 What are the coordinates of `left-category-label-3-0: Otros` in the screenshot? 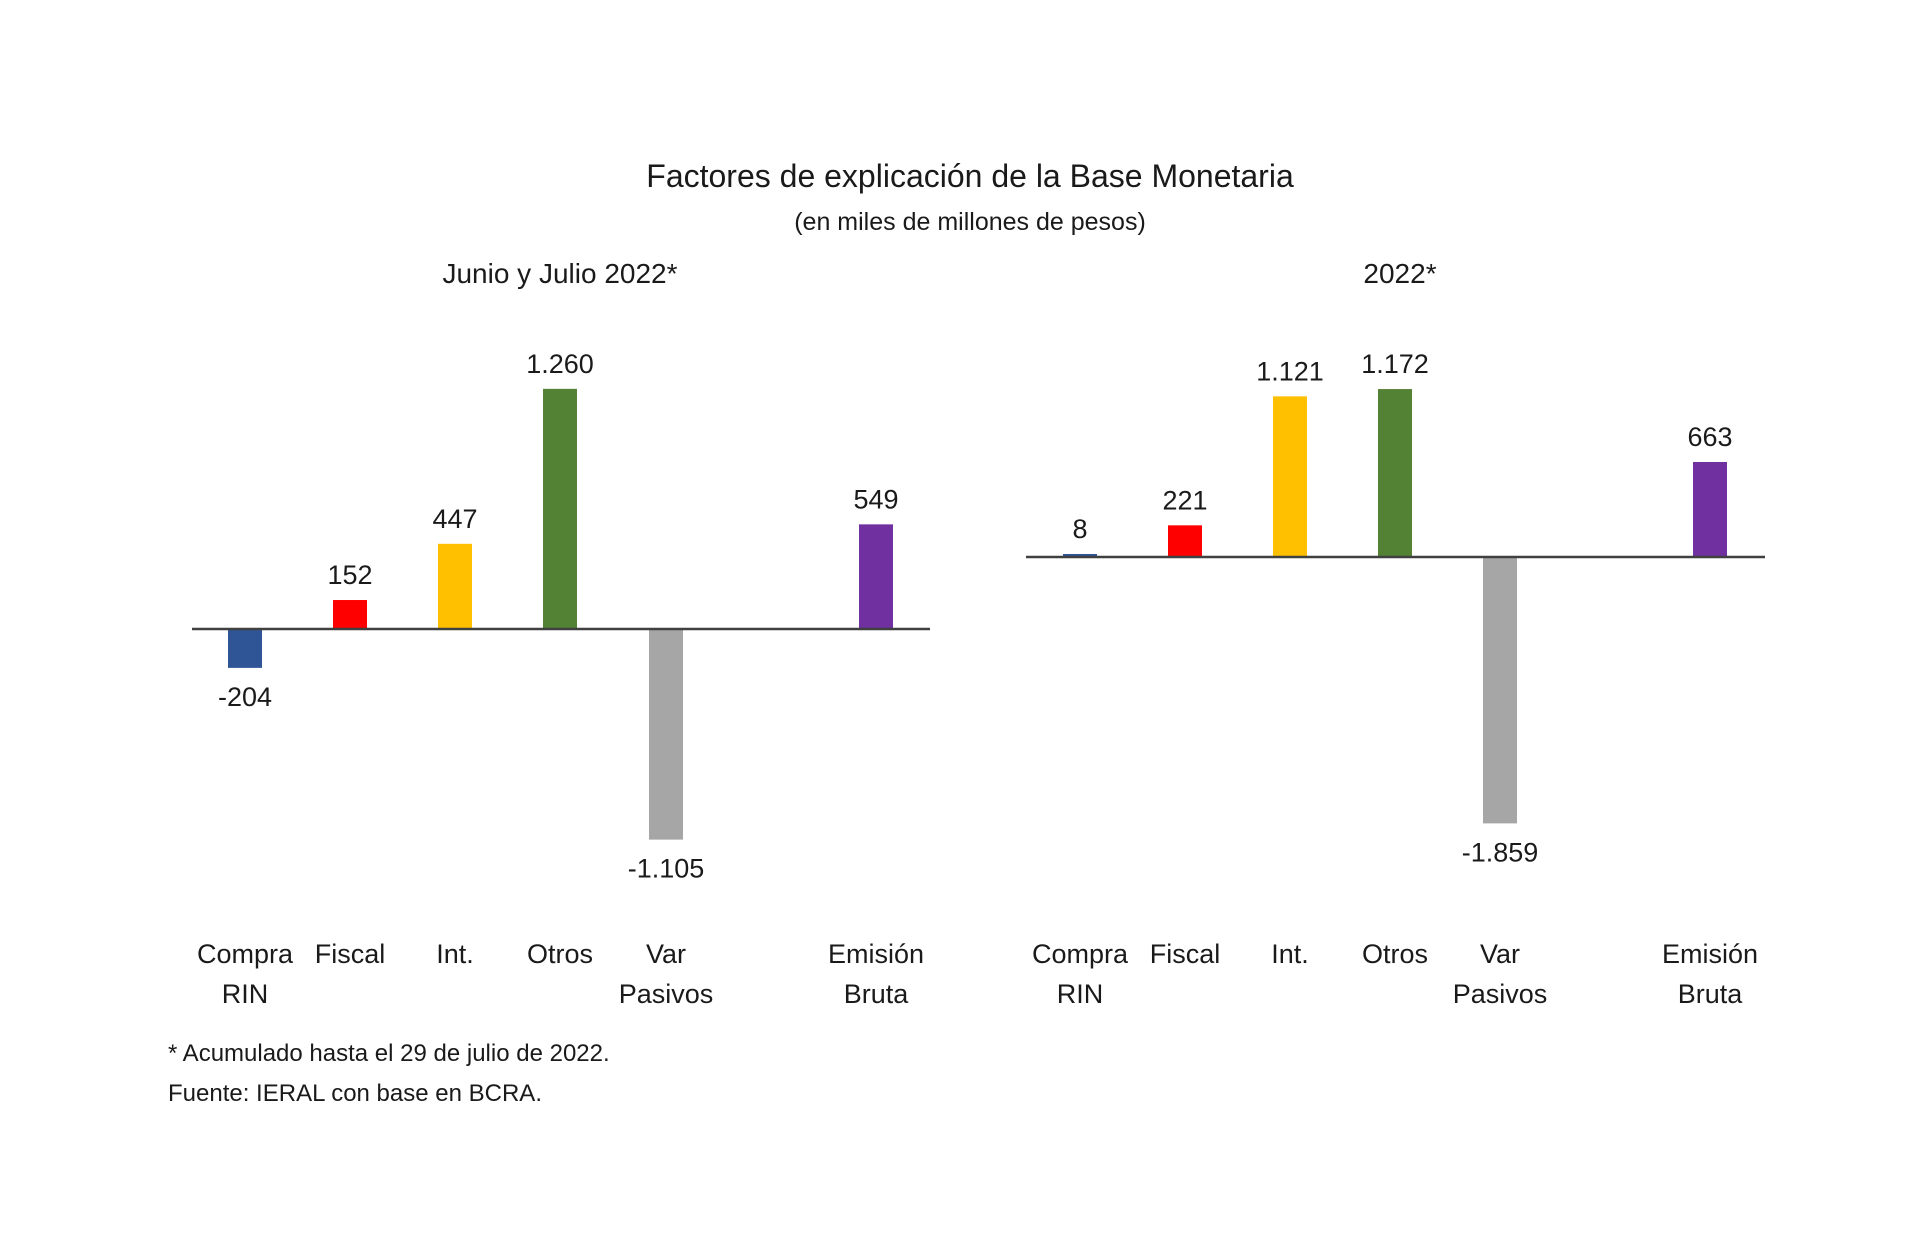 It's located at (560, 954).